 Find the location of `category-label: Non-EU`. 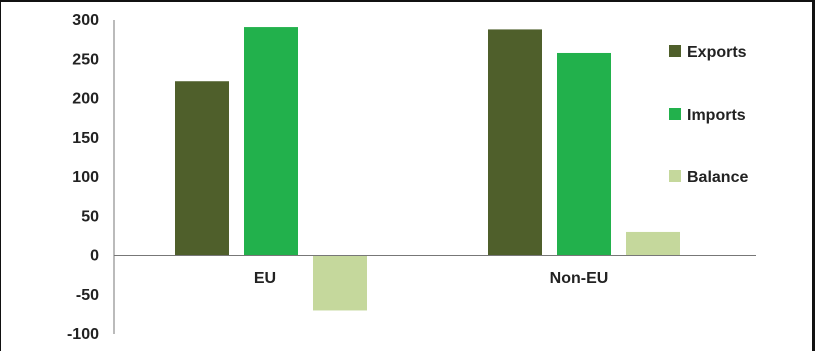

category-label: Non-EU is located at coordinates (579, 278).